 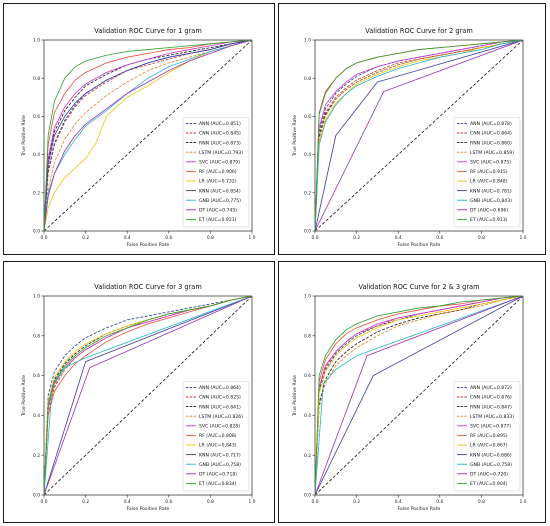 I want to click on roc-curve-rnn, so click(x=148, y=395).